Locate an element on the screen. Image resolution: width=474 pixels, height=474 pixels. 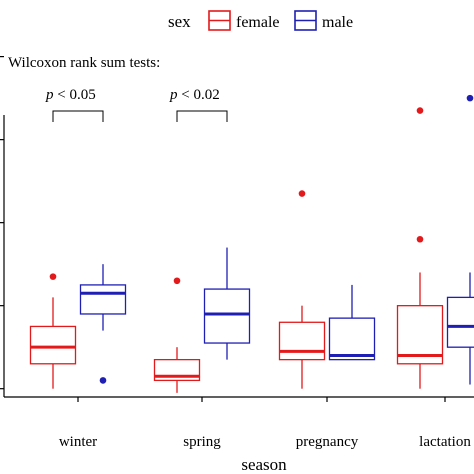
box-male-winter is located at coordinates (103, 324).